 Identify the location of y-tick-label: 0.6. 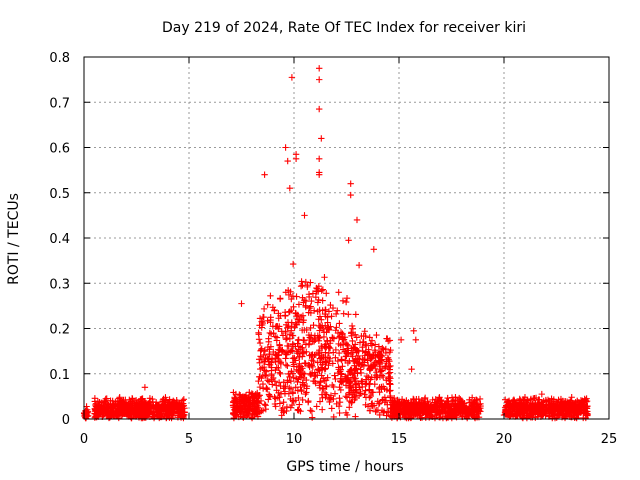
(59, 149).